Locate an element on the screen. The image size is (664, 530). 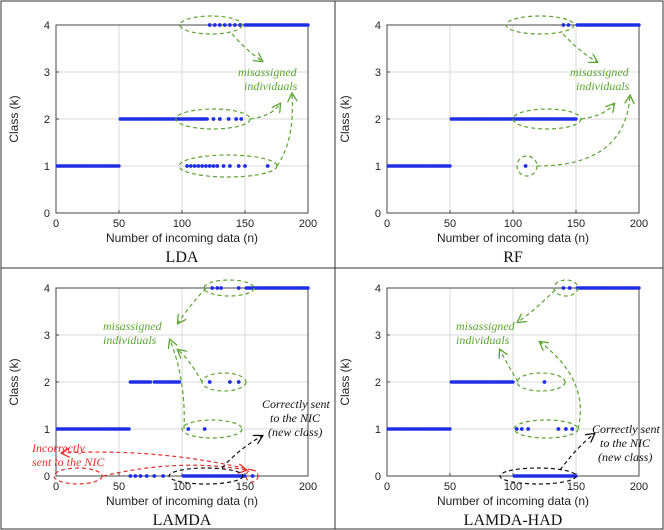
had-ellipse-new-class is located at coordinates (538, 476).